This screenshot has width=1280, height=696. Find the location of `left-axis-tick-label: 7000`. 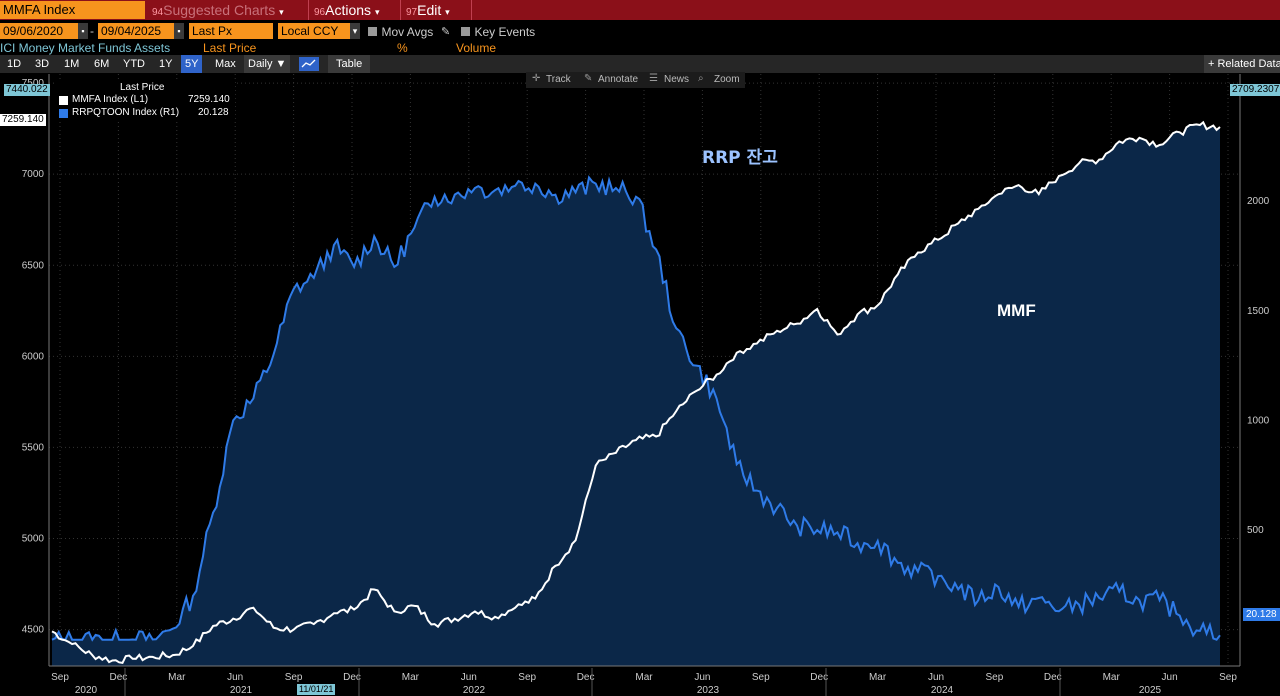

left-axis-tick-label: 7000 is located at coordinates (33, 174).